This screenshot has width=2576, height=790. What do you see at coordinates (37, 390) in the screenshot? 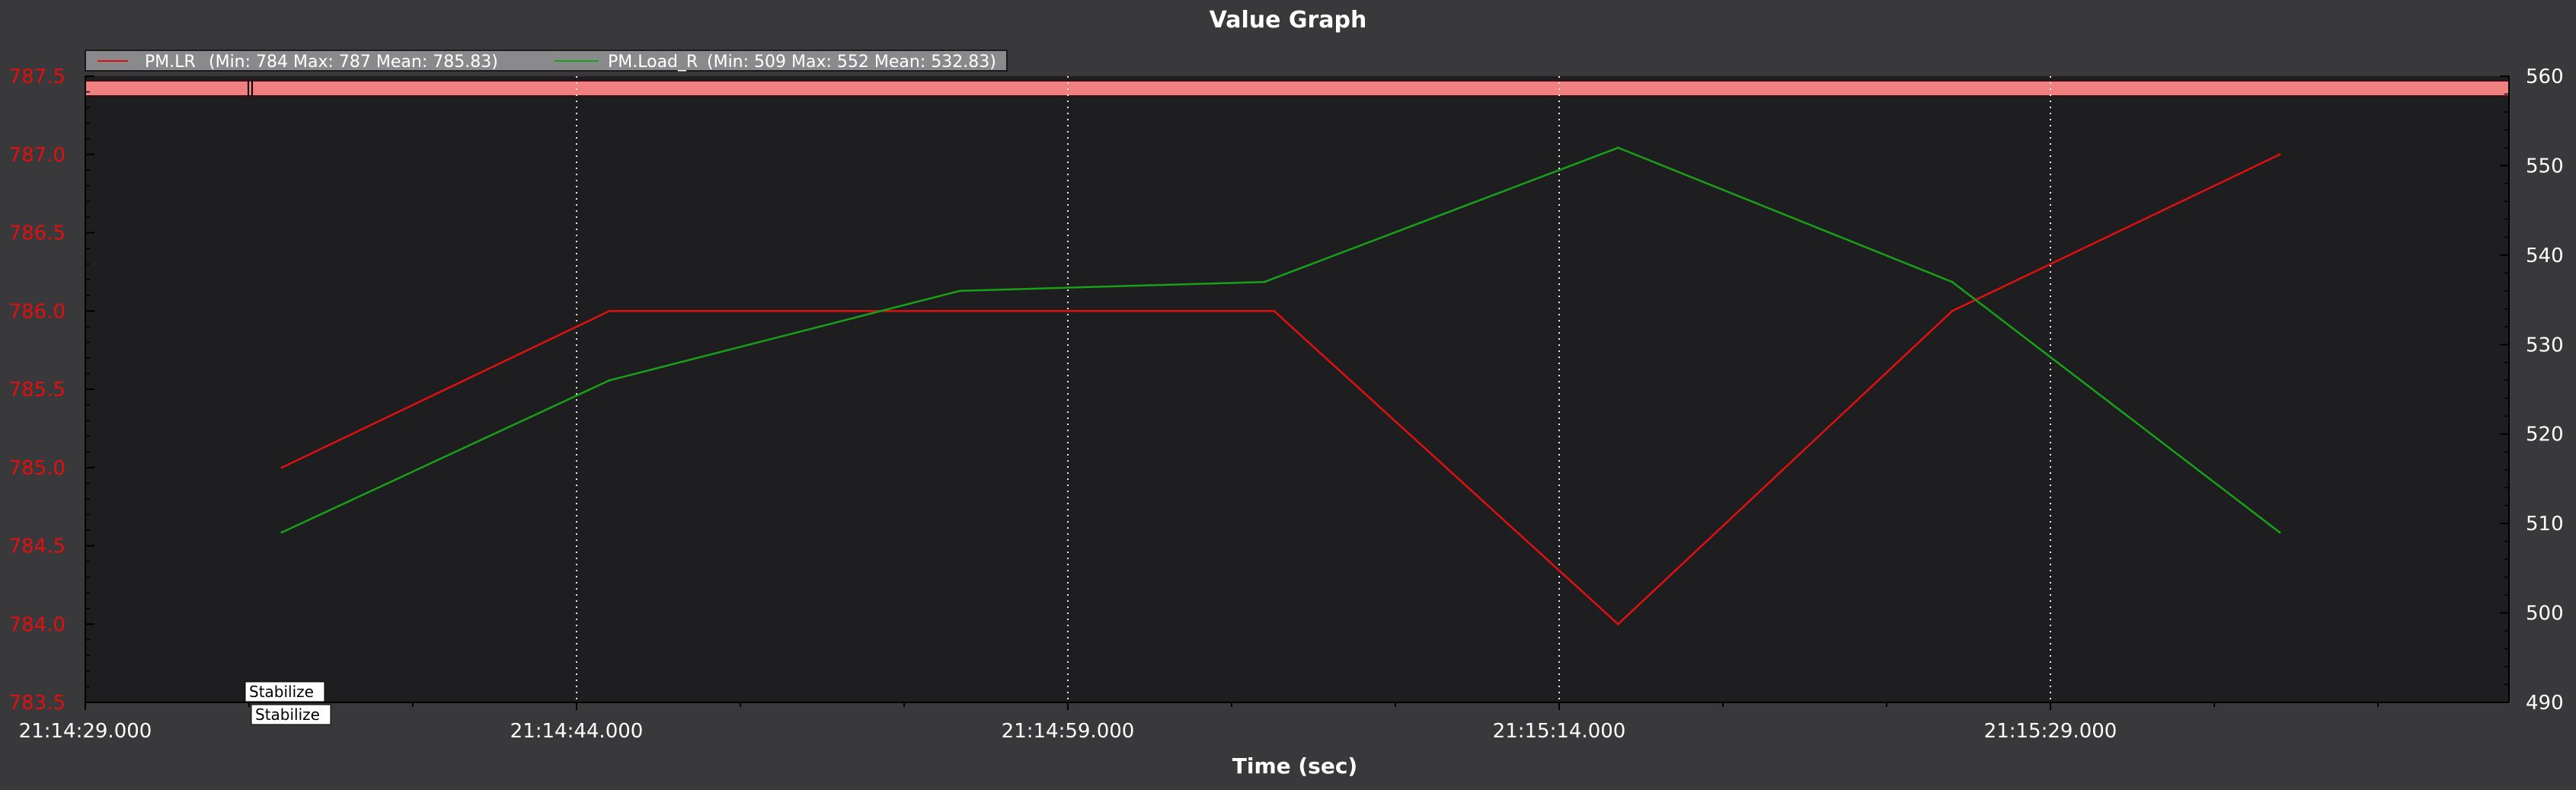
I see `y-left-tick-label: 785.5` at bounding box center [37, 390].